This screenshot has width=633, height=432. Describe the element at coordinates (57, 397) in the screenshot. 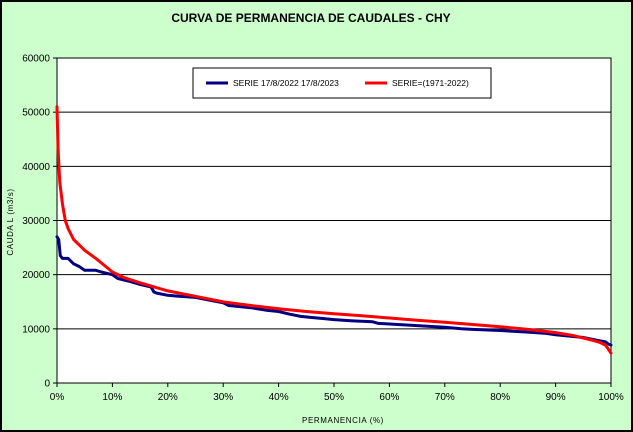

I see `x-tick-label: 0%` at that location.